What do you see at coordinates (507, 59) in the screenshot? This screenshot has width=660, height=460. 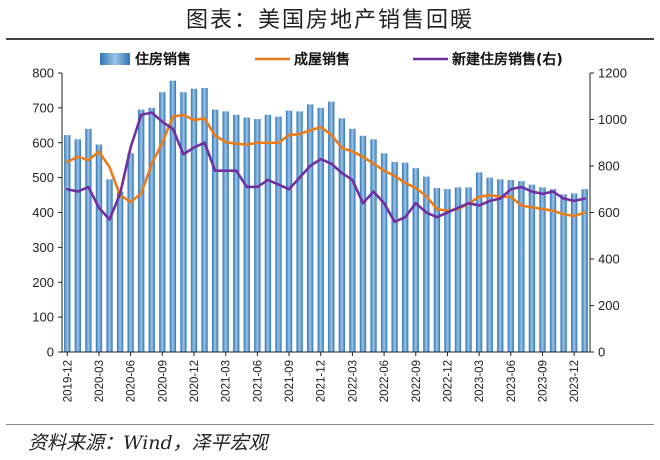 I see `legend-label-new-home-sales: 新建住房销售(右)` at bounding box center [507, 59].